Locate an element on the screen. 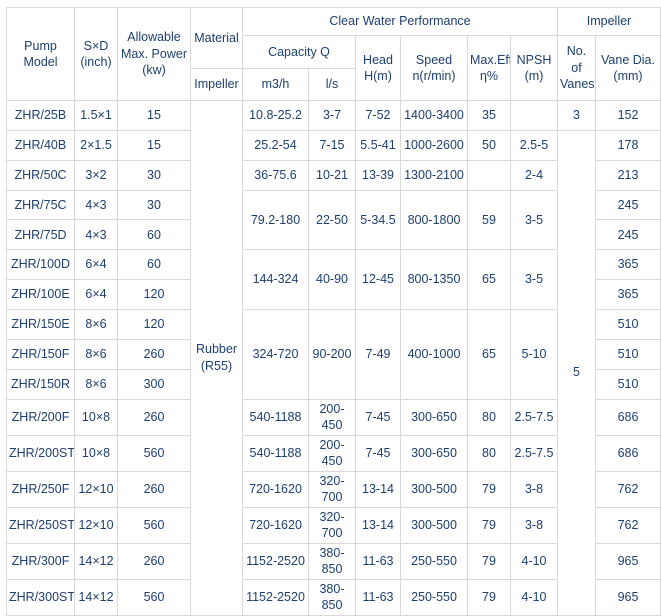 The height and width of the screenshot is (616, 661). label-line: Pump is located at coordinates (40, 45).